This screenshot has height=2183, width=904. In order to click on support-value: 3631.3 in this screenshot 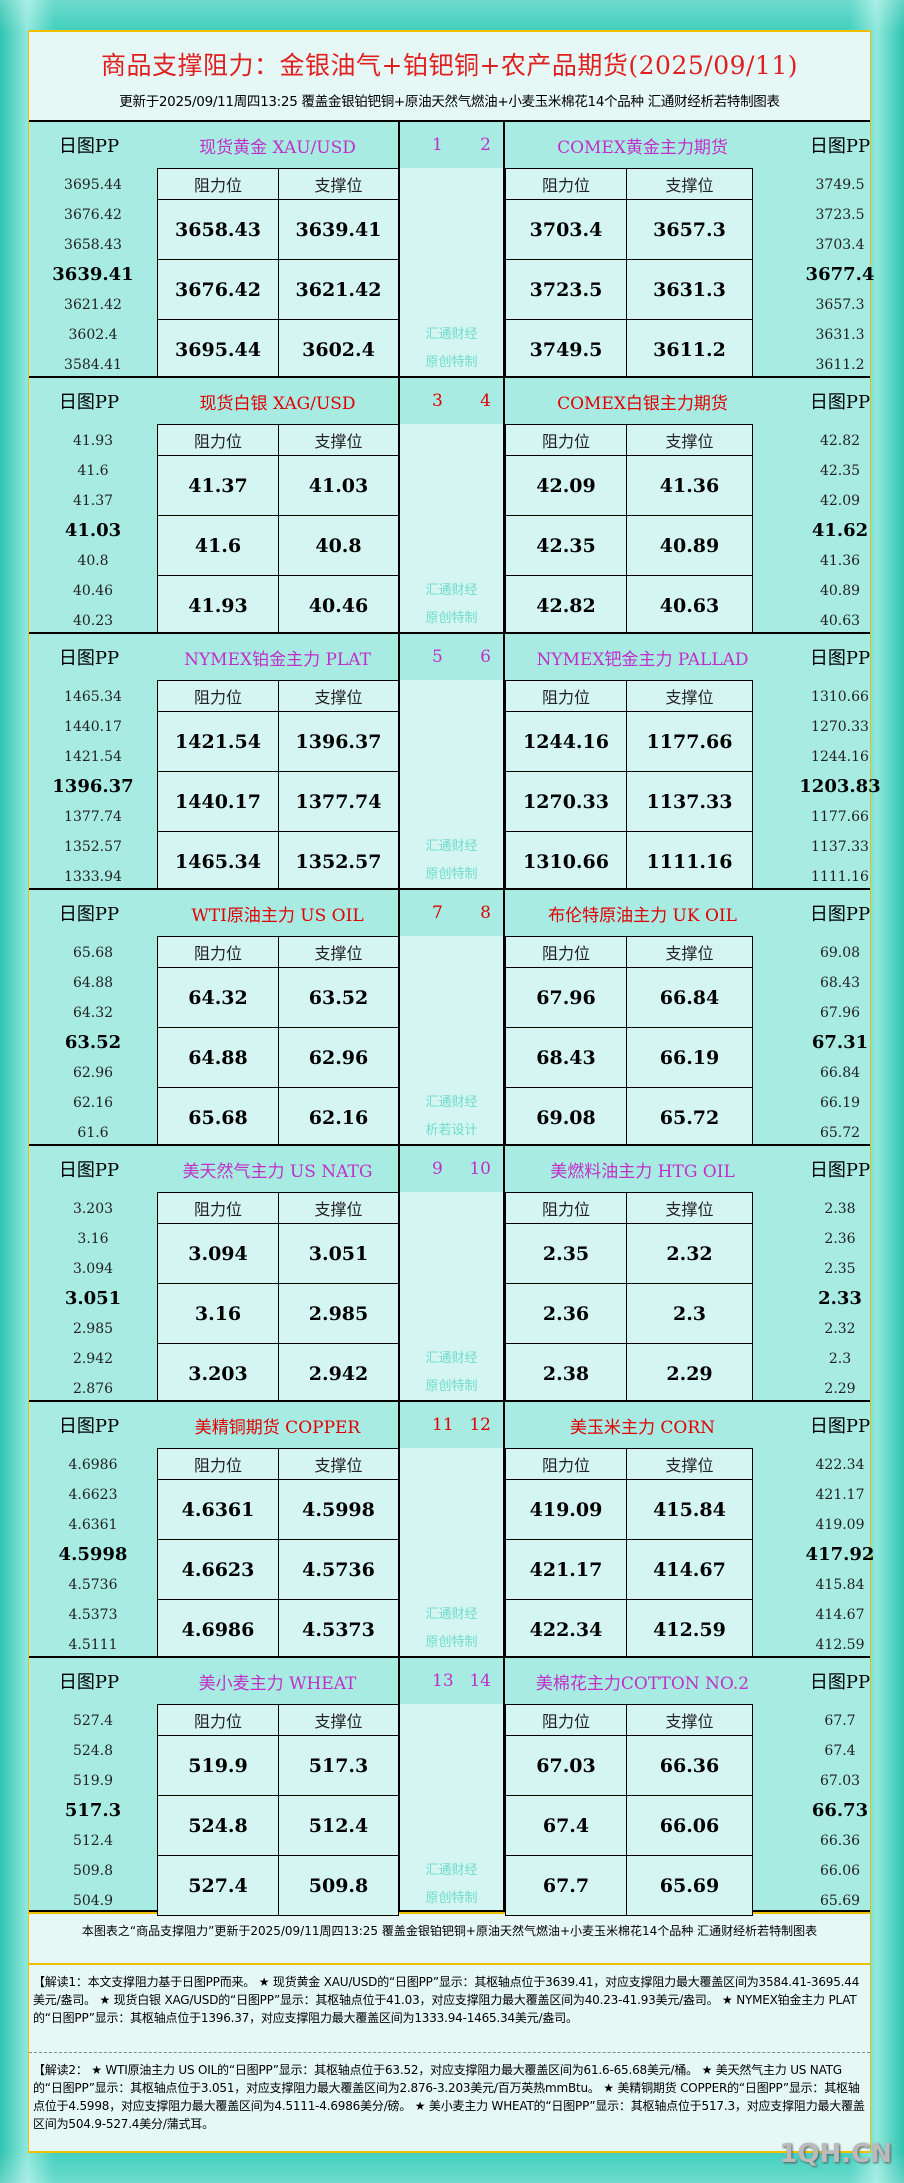, I will do `click(689, 289)`.